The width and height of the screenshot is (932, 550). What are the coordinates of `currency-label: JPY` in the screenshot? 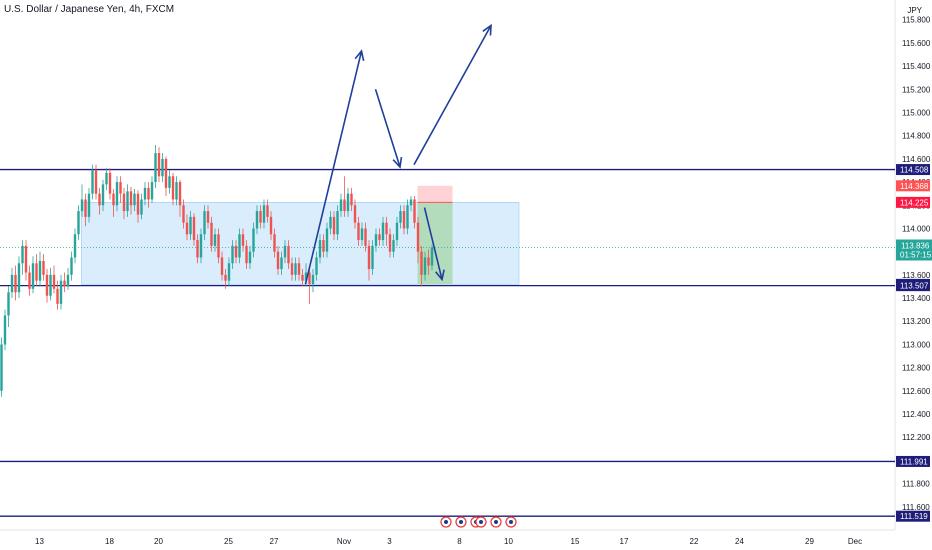 It's located at (914, 10).